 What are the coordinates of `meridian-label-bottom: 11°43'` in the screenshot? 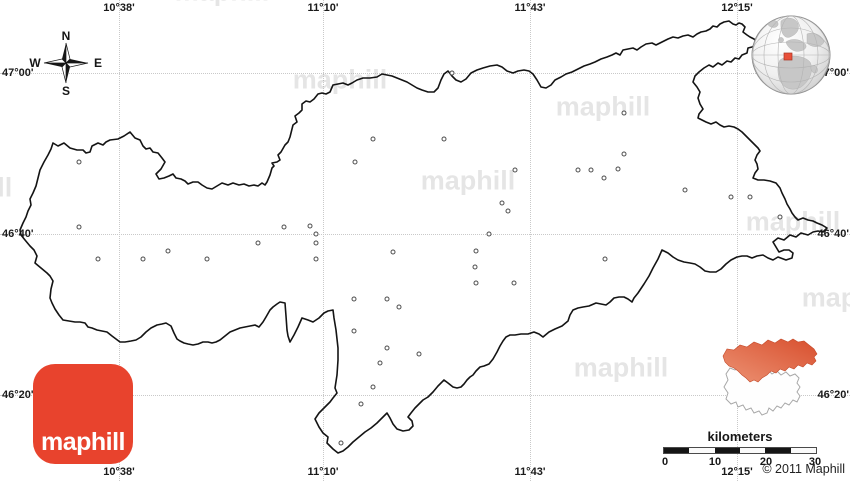 It's located at (530, 472).